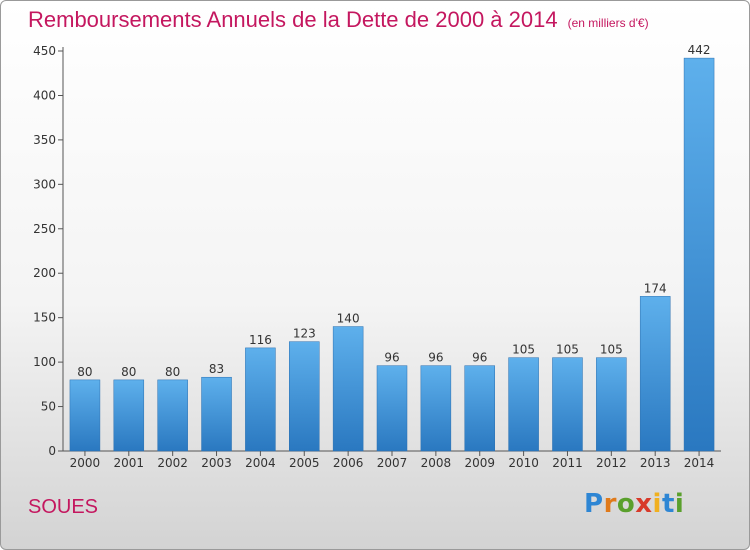 This screenshot has width=750, height=550. I want to click on y-tick-label: 100, so click(44, 362).